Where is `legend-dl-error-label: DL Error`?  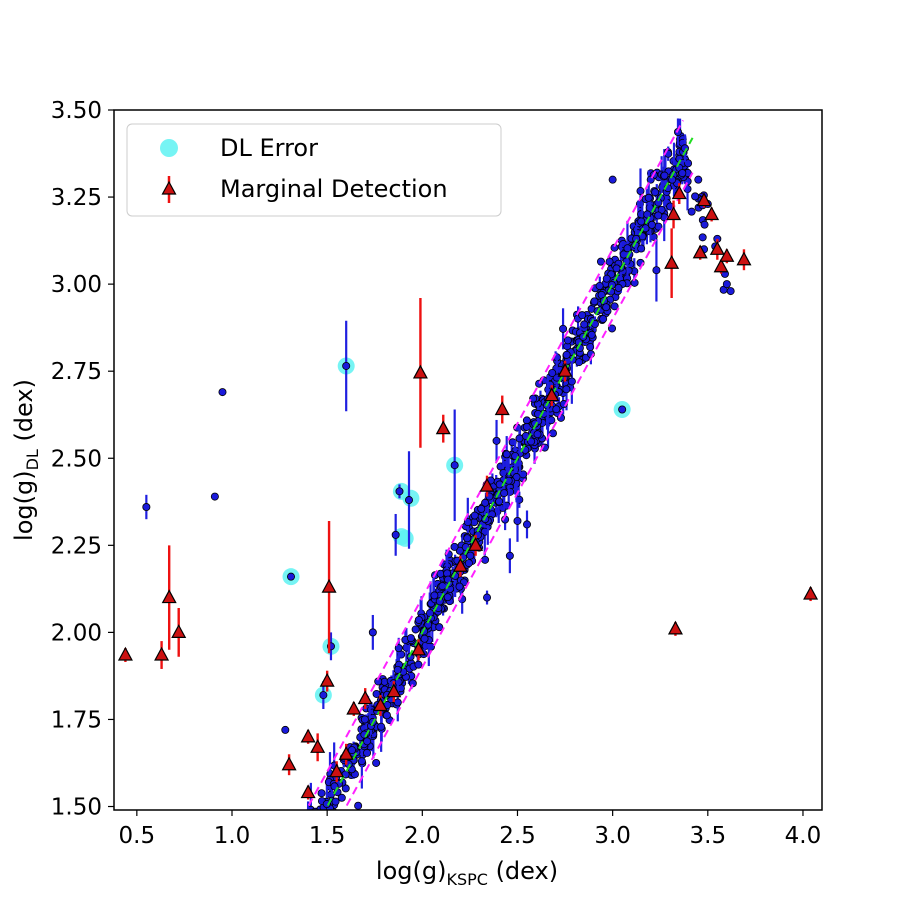
legend-dl-error-label: DL Error is located at coordinates (269, 148).